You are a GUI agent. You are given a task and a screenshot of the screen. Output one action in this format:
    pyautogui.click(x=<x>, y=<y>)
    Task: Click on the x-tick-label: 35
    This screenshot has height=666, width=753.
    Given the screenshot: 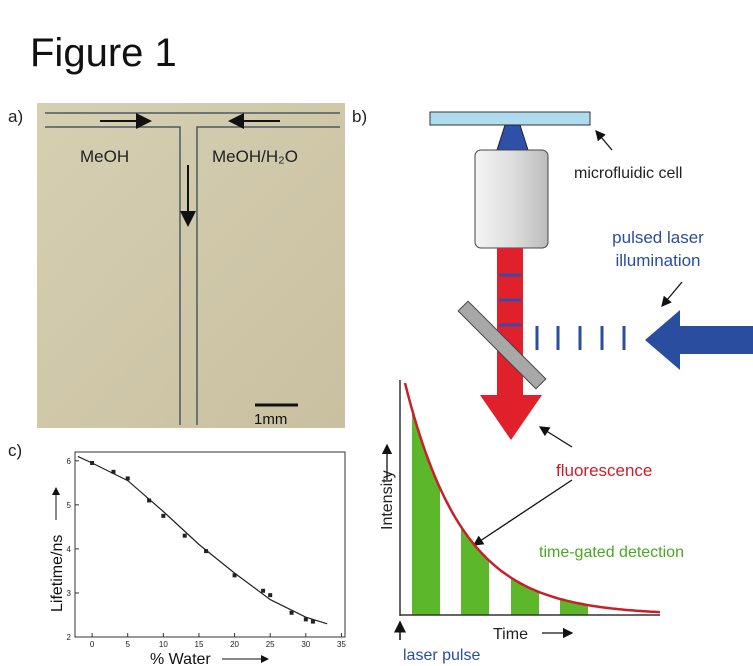 What is the action you would take?
    pyautogui.click(x=341, y=644)
    